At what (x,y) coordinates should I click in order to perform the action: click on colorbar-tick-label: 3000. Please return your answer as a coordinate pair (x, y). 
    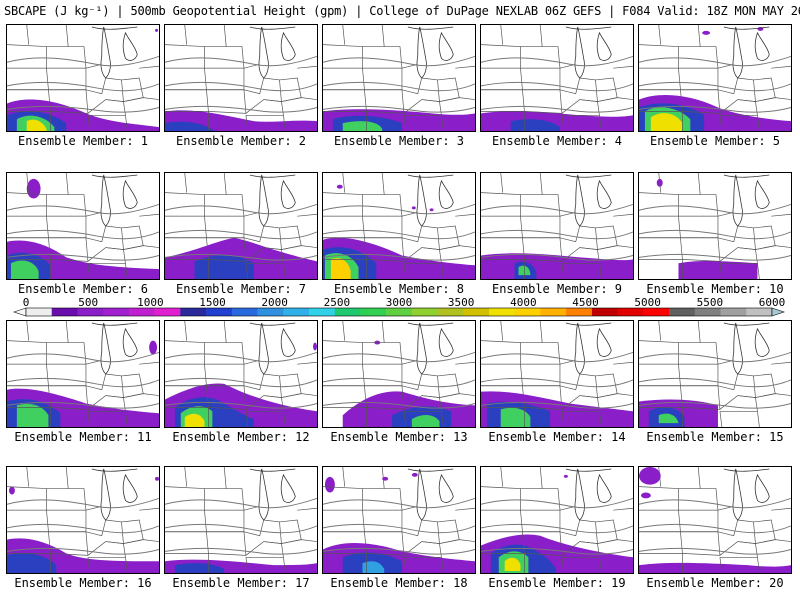
    Looking at the image, I should click on (399, 302).